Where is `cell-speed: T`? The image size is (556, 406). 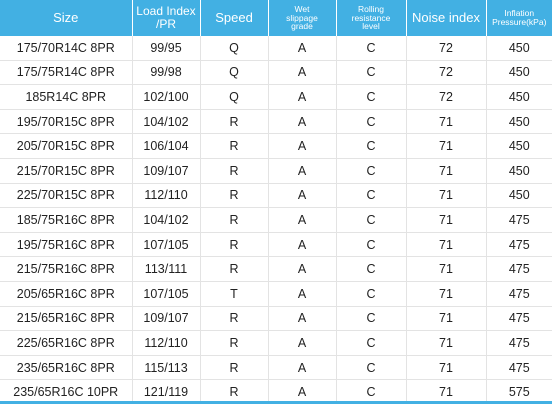 cell-speed: T is located at coordinates (234, 294).